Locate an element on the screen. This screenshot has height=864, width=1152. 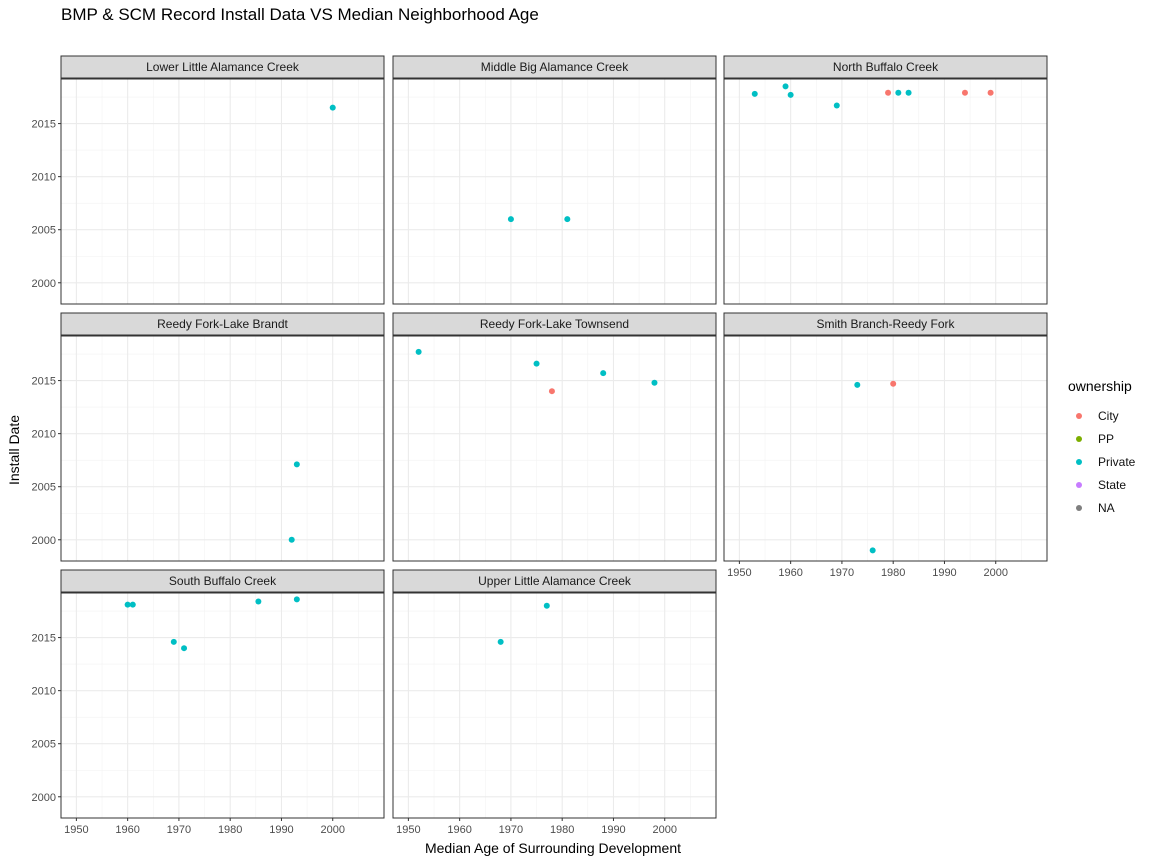
legend-label: PP is located at coordinates (1106, 438).